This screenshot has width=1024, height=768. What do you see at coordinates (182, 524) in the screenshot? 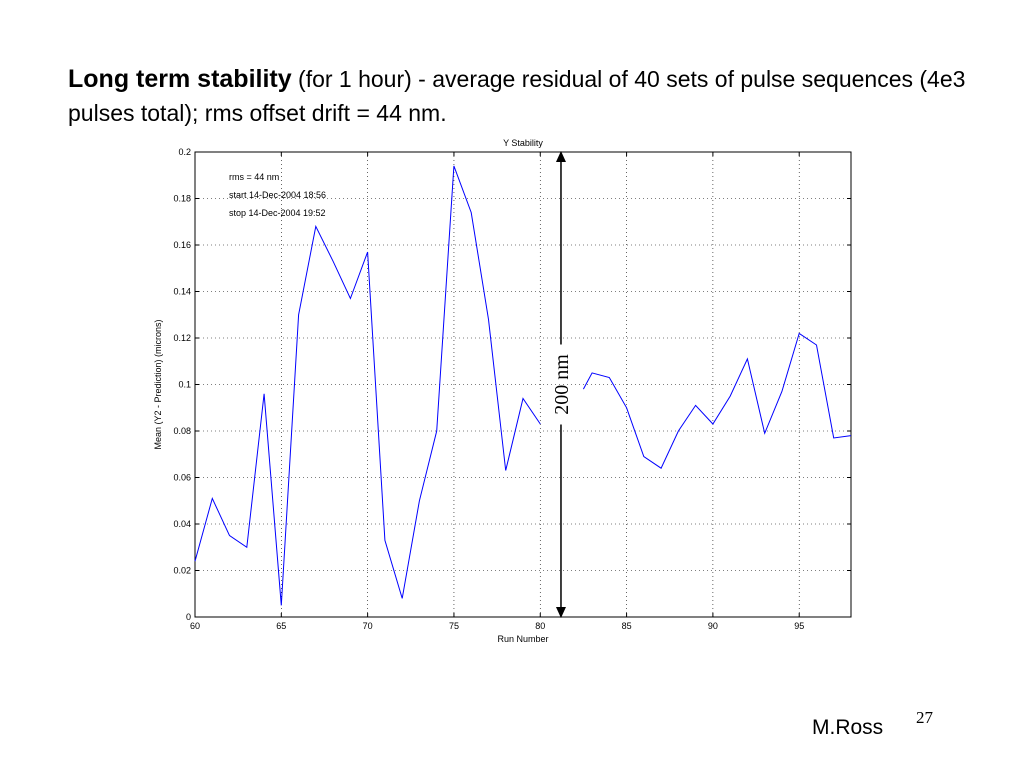
I see `y-tick-label: 0.04` at bounding box center [182, 524].